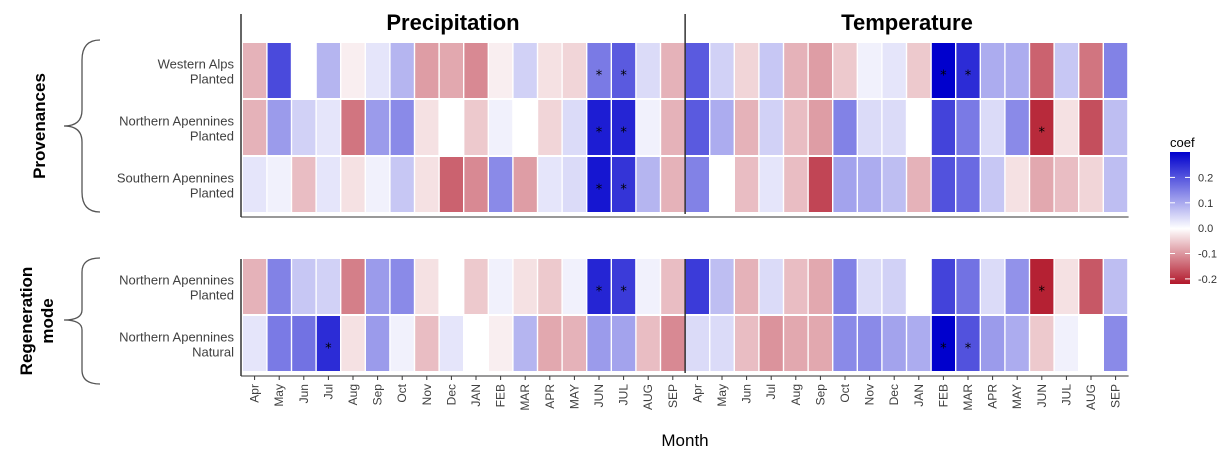 The image size is (1231, 451). What do you see at coordinates (196, 64) in the screenshot?
I see `row-label-line1: Western Alps` at bounding box center [196, 64].